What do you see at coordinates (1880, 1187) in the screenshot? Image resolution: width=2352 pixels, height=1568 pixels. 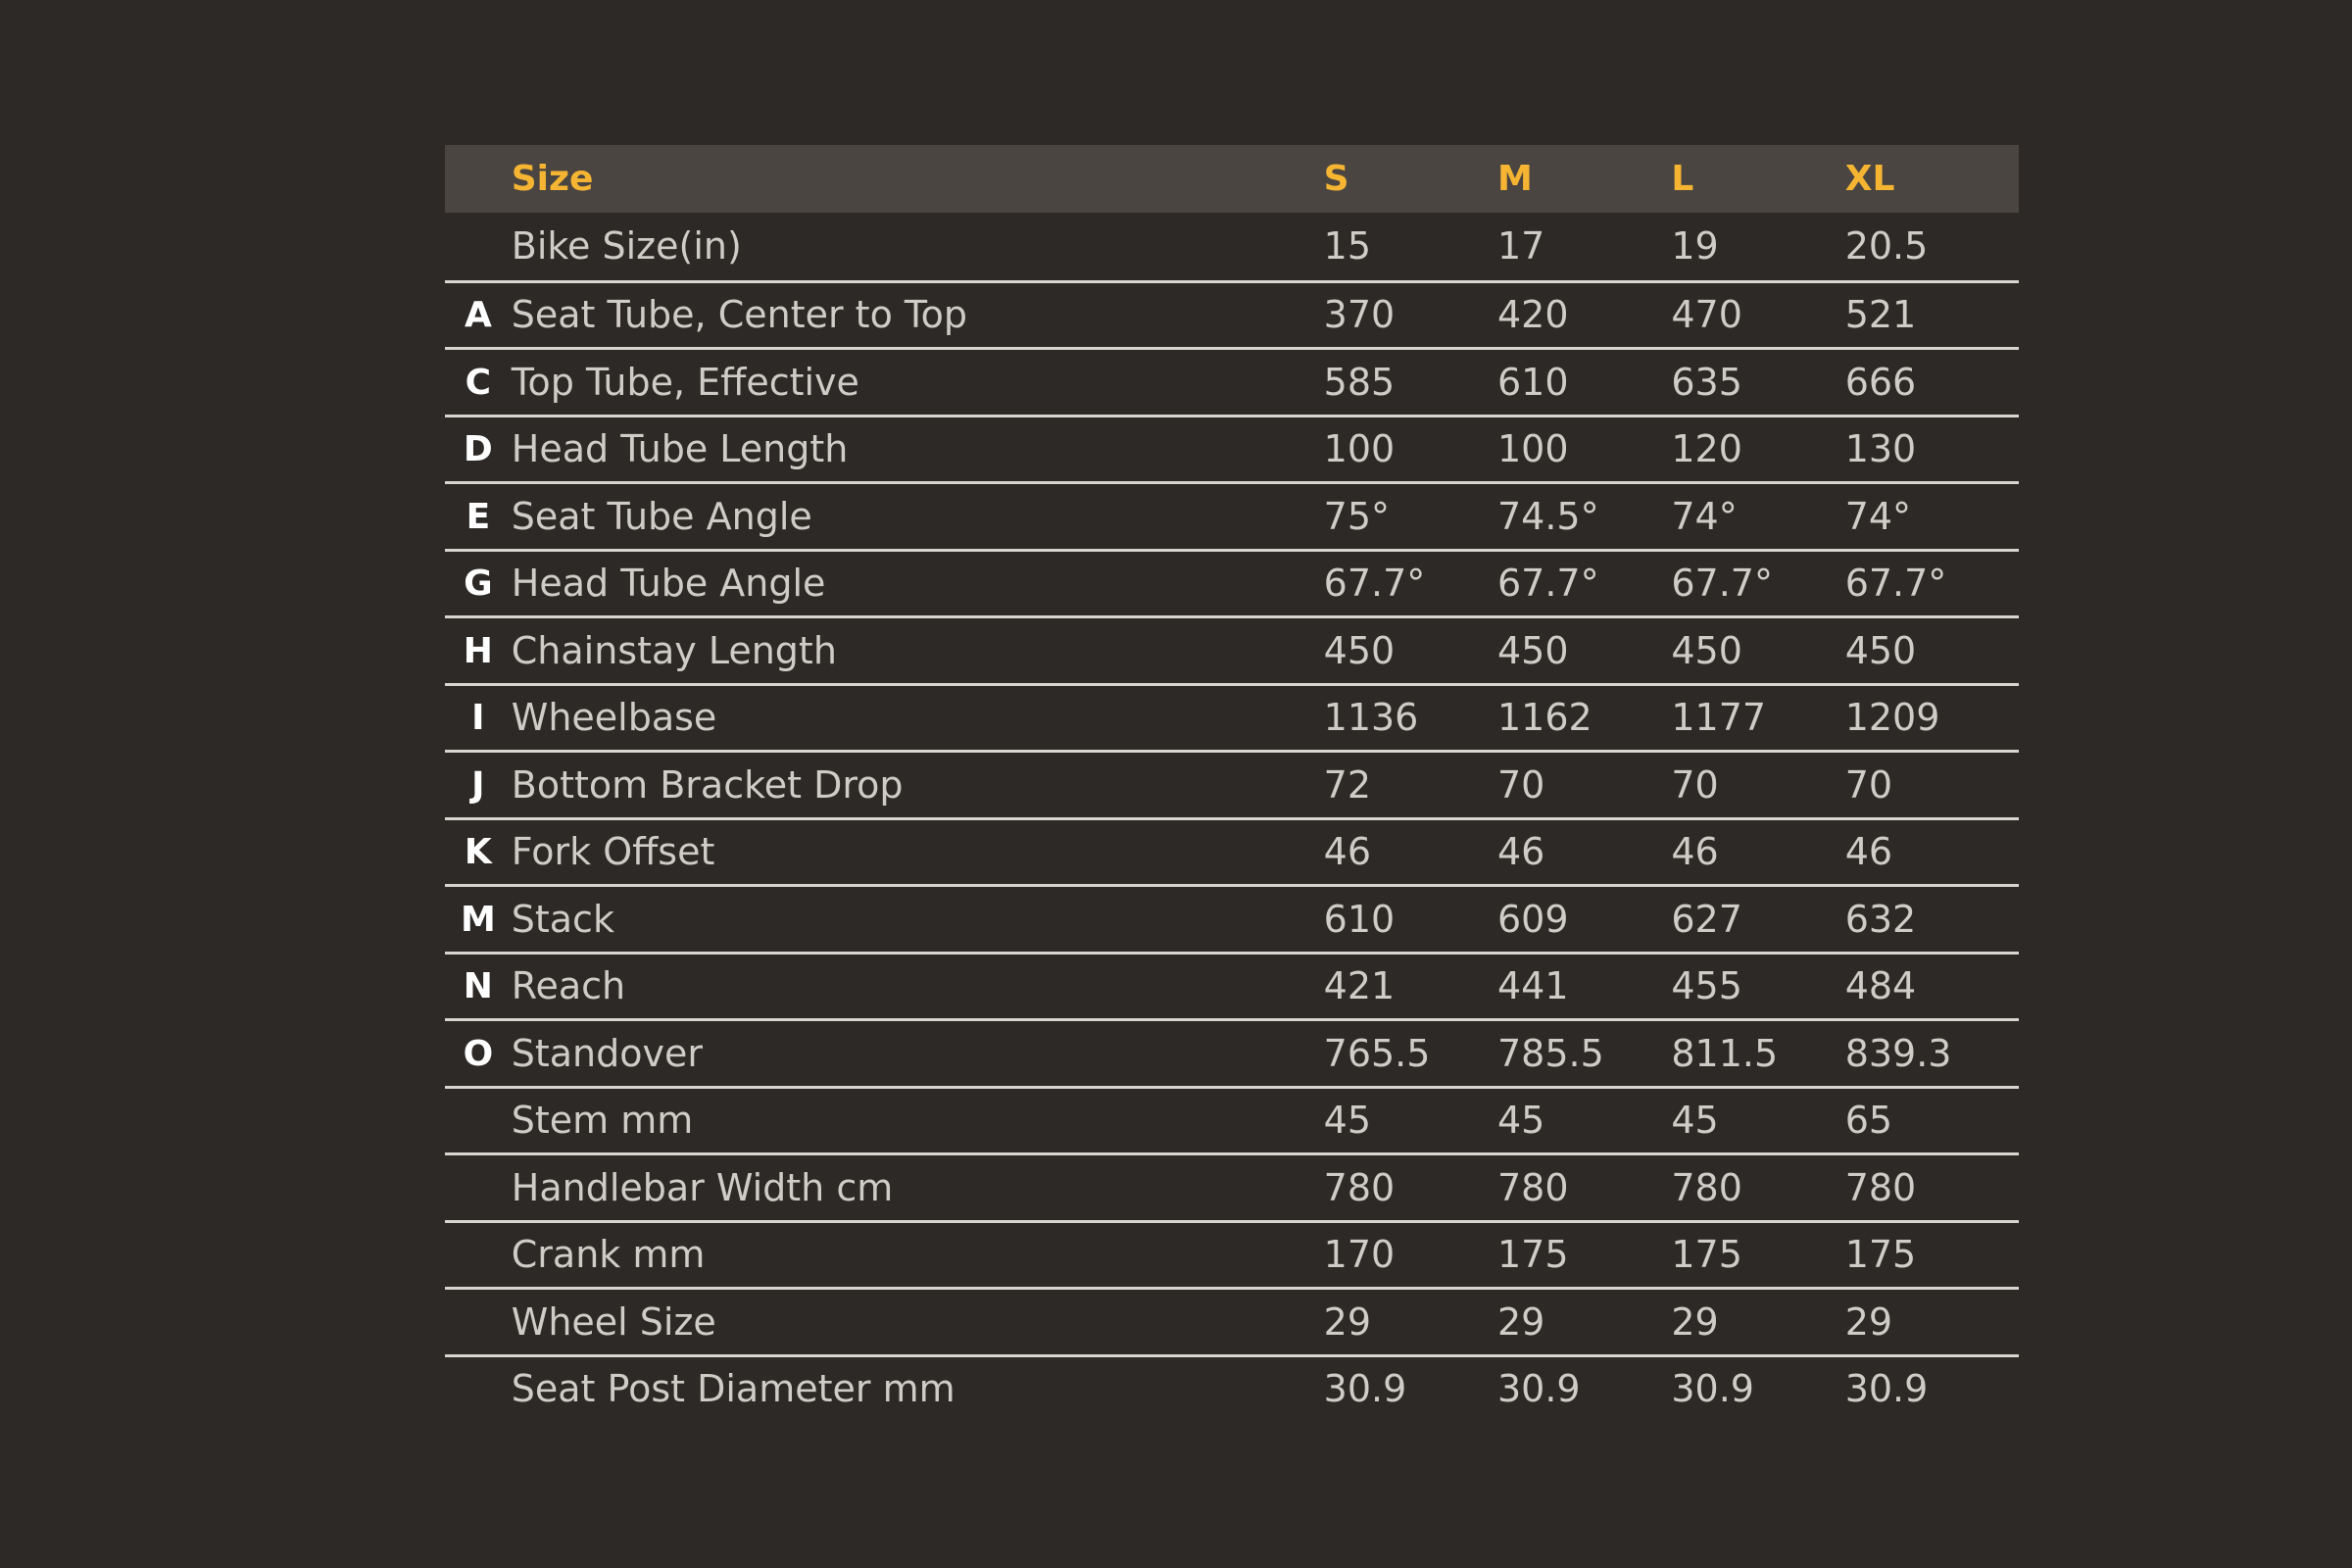 I see `row-value-xl: 780` at bounding box center [1880, 1187].